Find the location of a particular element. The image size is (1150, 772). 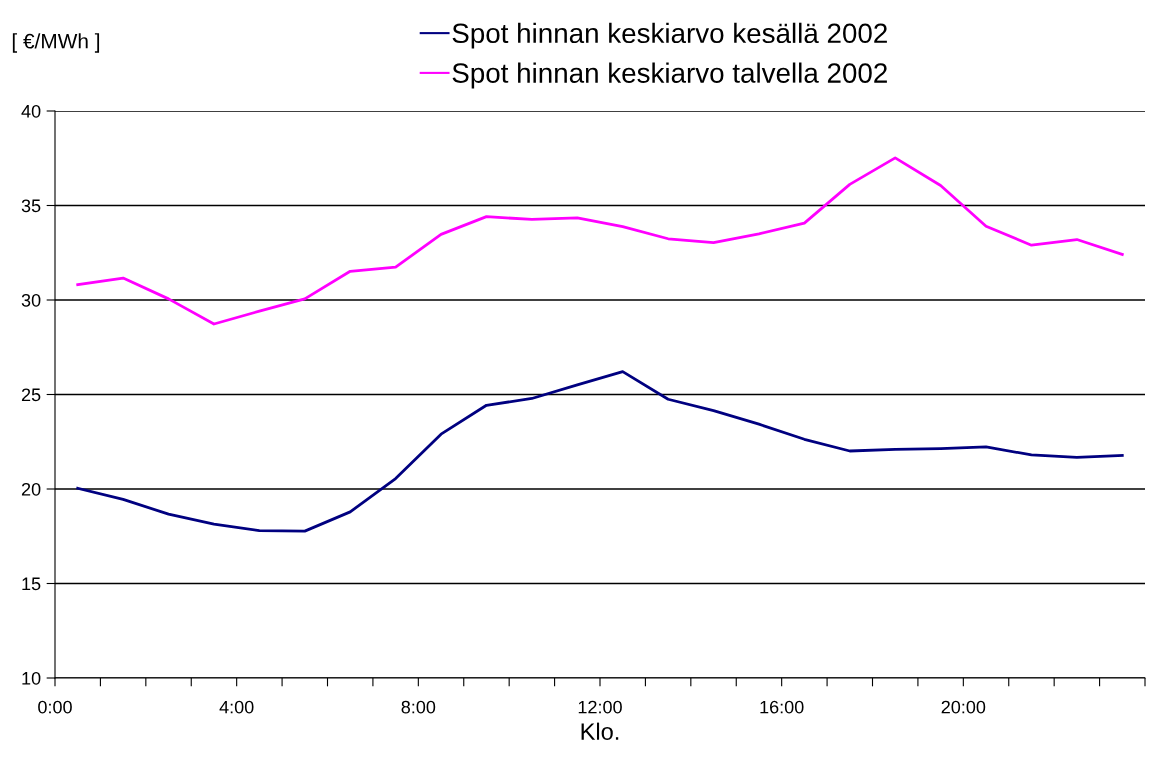

x-tick-label: 0:00 is located at coordinates (55, 707).